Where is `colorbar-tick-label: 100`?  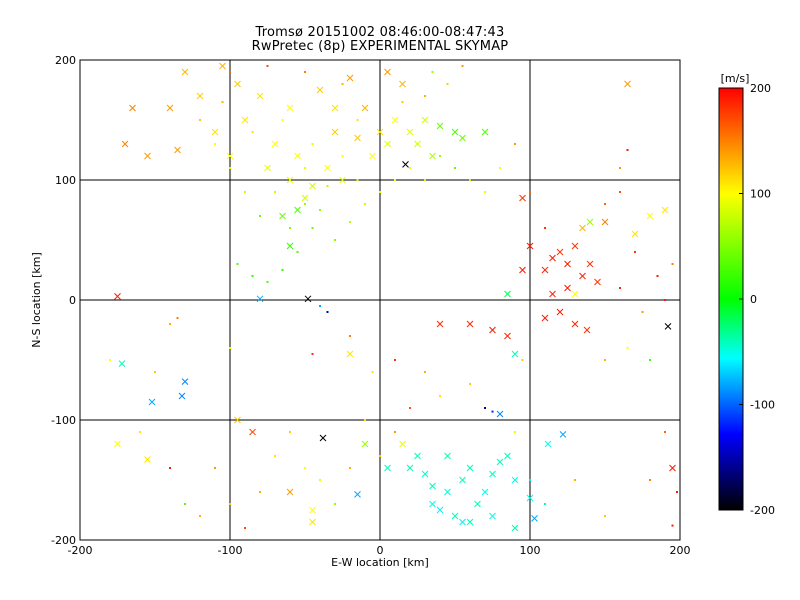 colorbar-tick-label: 100 is located at coordinates (760, 194).